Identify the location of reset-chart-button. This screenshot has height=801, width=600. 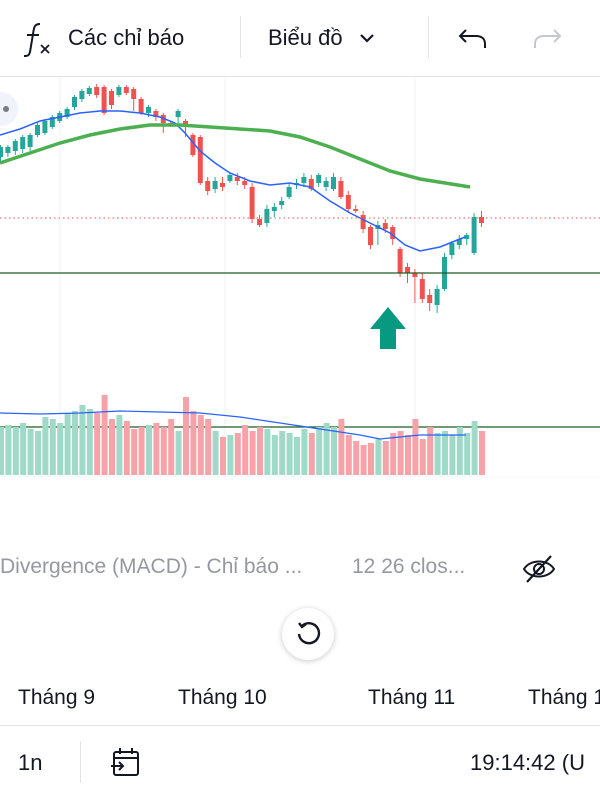
(308, 634).